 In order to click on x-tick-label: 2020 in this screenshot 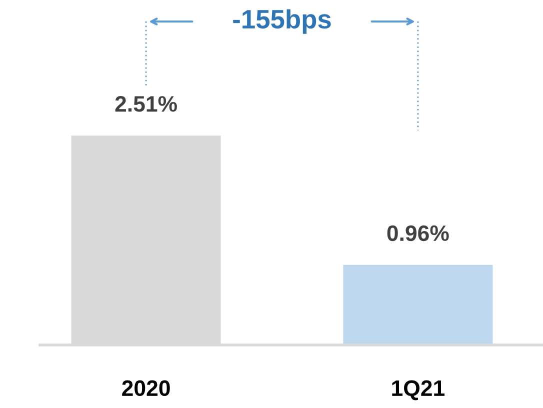, I will do `click(146, 388)`.